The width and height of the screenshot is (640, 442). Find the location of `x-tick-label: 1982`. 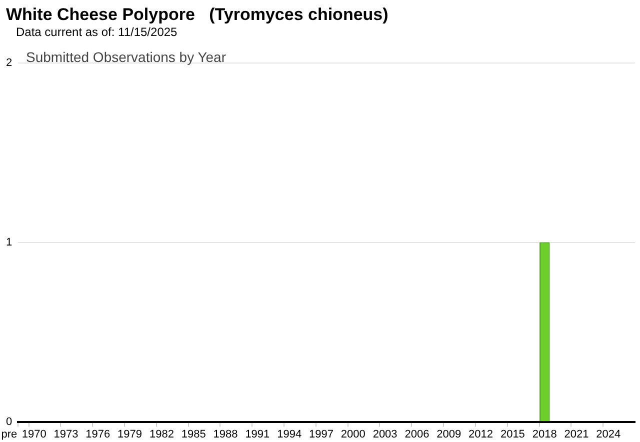

x-tick-label: 1982 is located at coordinates (161, 434).